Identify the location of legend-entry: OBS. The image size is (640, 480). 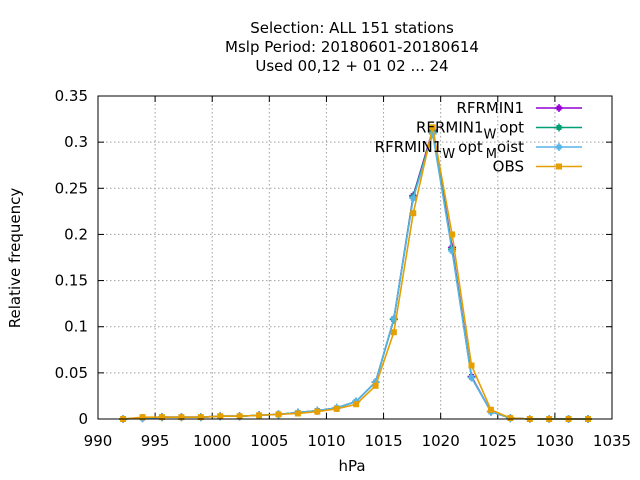
(537, 167).